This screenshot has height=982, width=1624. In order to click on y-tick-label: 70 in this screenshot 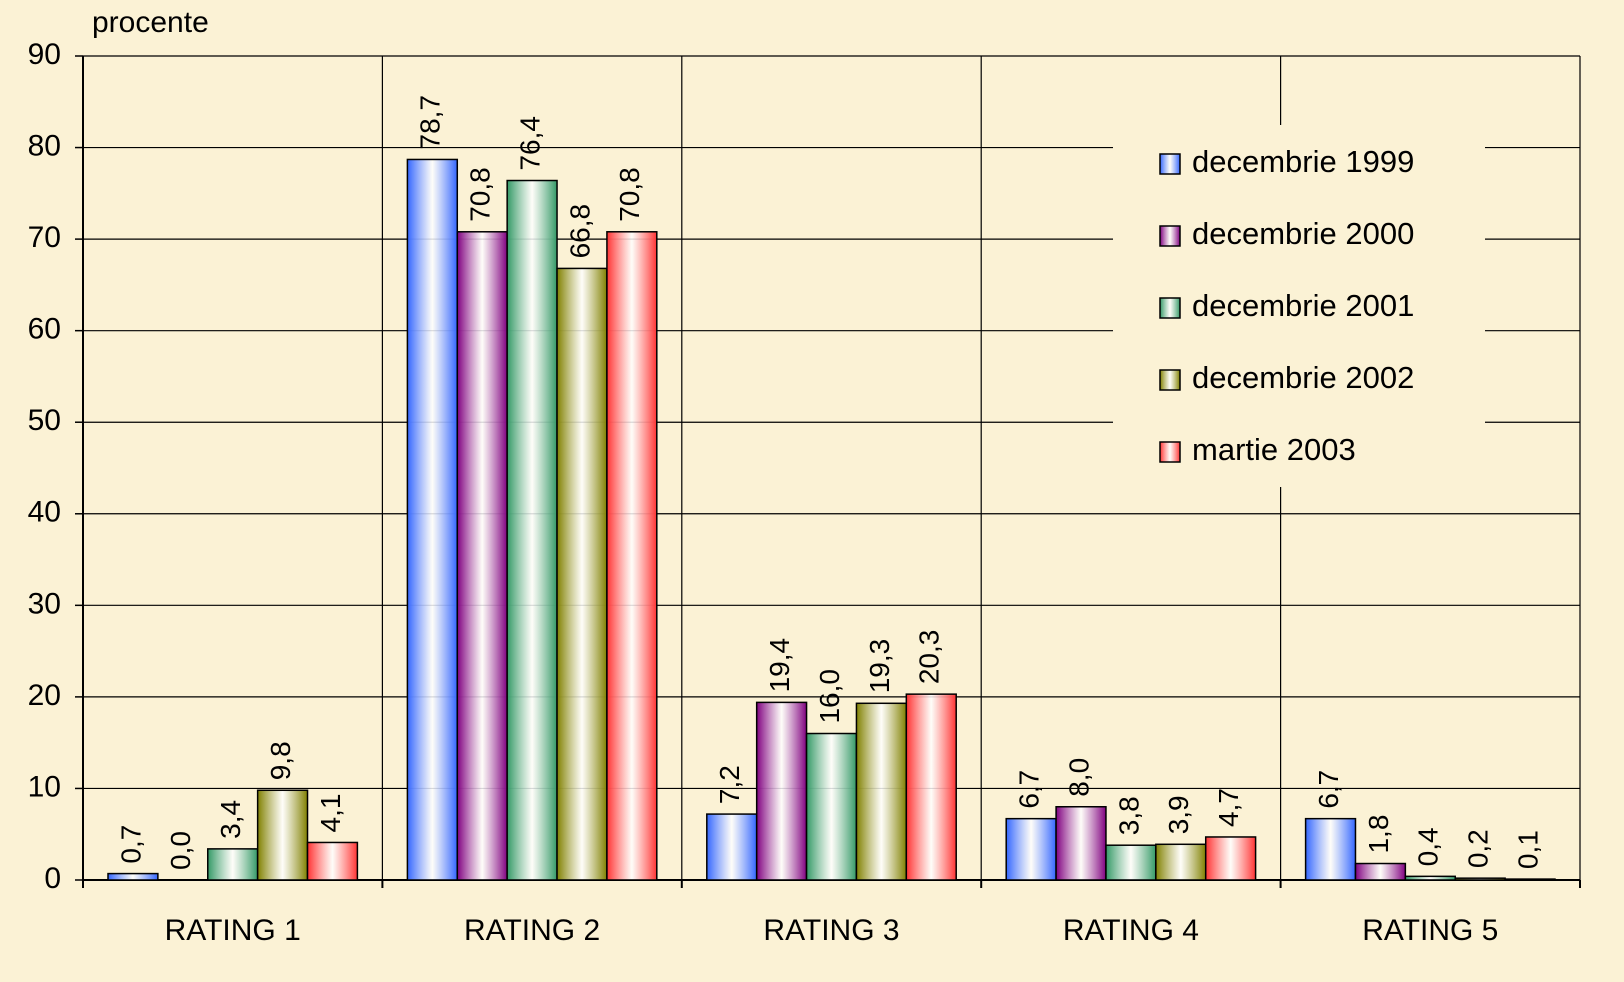, I will do `click(44, 237)`.